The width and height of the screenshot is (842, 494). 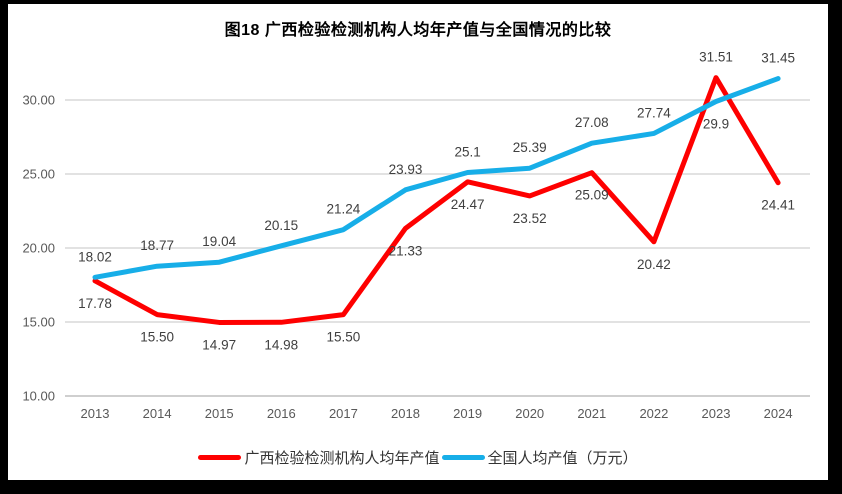 What do you see at coordinates (463, 457) in the screenshot?
I see `legend-swatch-national-icon` at bounding box center [463, 457].